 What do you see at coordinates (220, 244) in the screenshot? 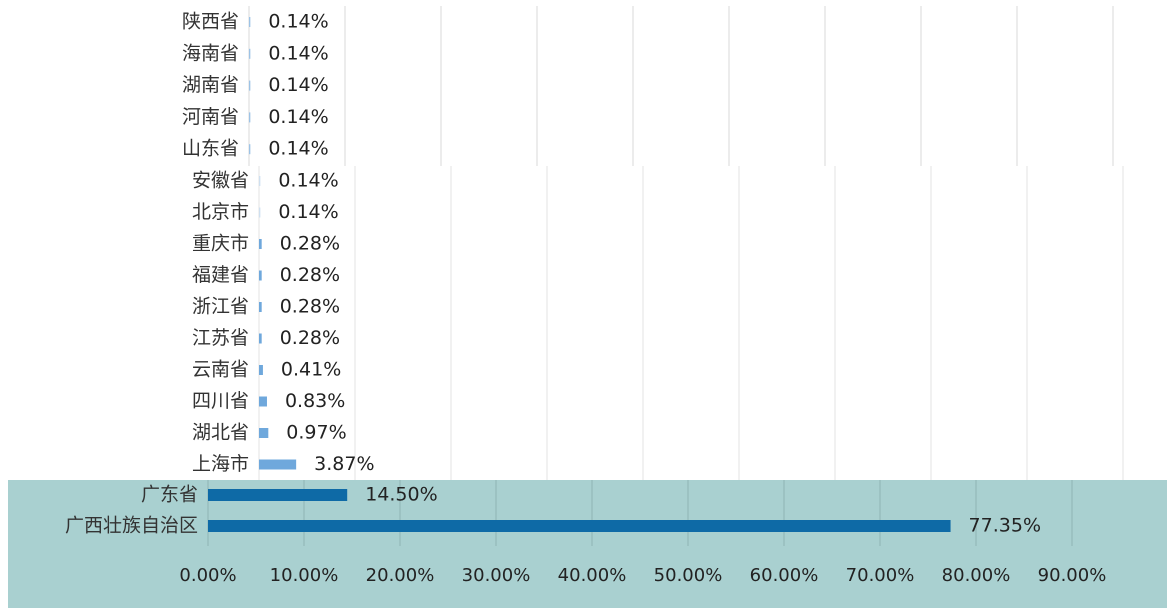
I see `category-label: 重庆市` at bounding box center [220, 244].